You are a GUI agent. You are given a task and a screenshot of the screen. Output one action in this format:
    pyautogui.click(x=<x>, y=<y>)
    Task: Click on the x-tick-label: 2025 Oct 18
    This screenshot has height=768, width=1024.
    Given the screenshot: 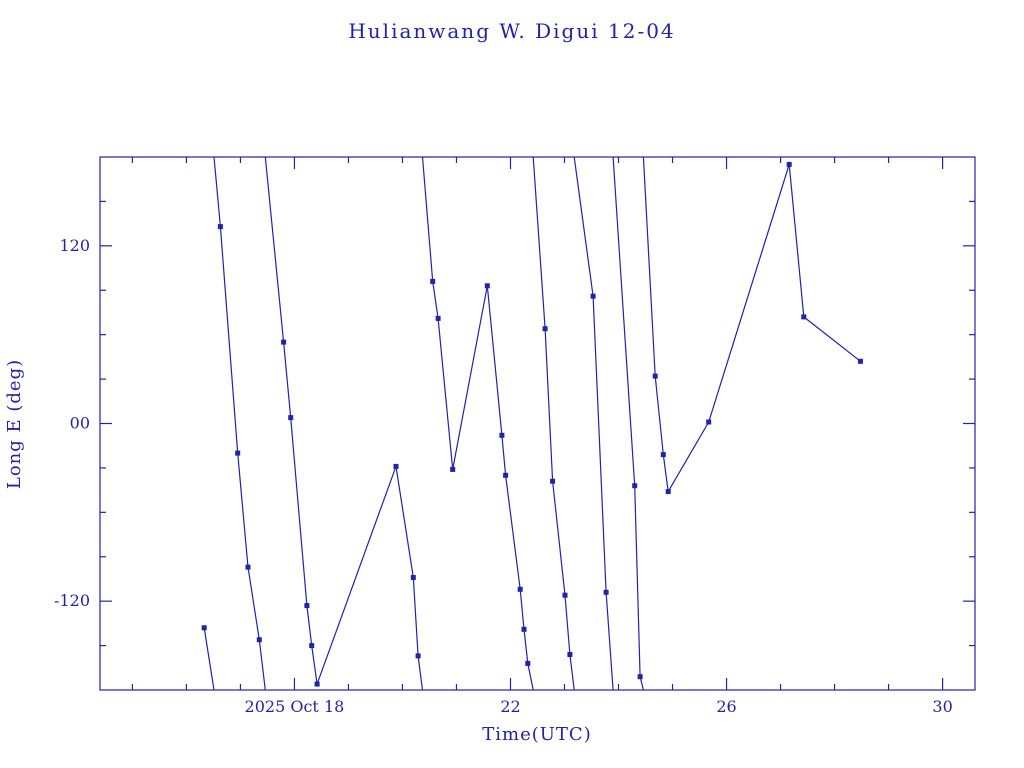 What is the action you would take?
    pyautogui.click(x=295, y=706)
    